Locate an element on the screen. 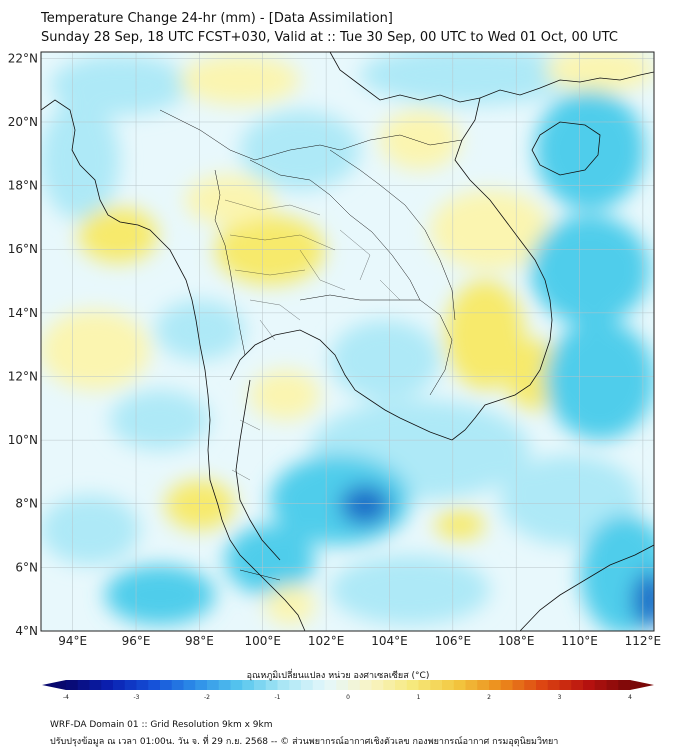 The image size is (676, 756). border-malaysia-thailand is located at coordinates (260, 575).